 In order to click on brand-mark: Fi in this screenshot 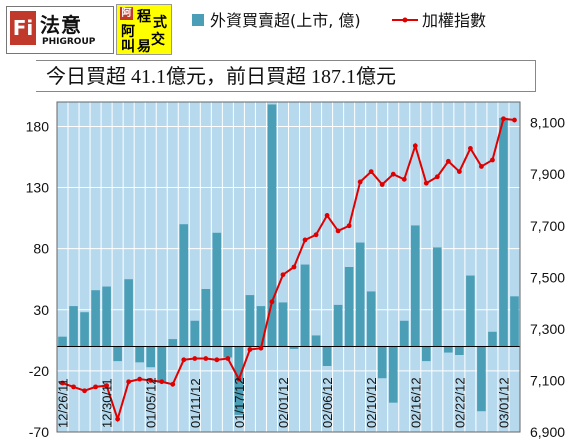, I will do `click(23, 28)`.